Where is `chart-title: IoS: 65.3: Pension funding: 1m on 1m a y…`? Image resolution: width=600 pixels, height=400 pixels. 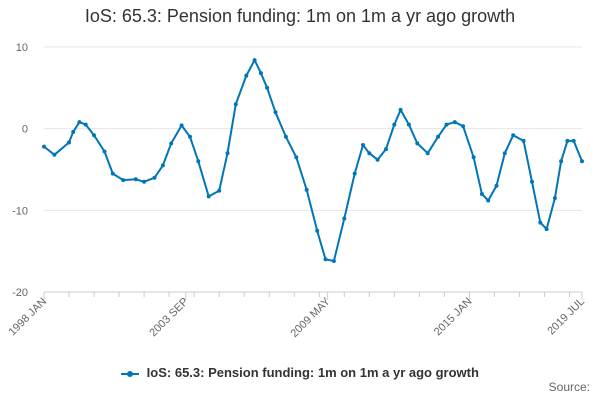 chart-title: IoS: 65.3: Pension funding: 1m on 1m a y… is located at coordinates (300, 16).